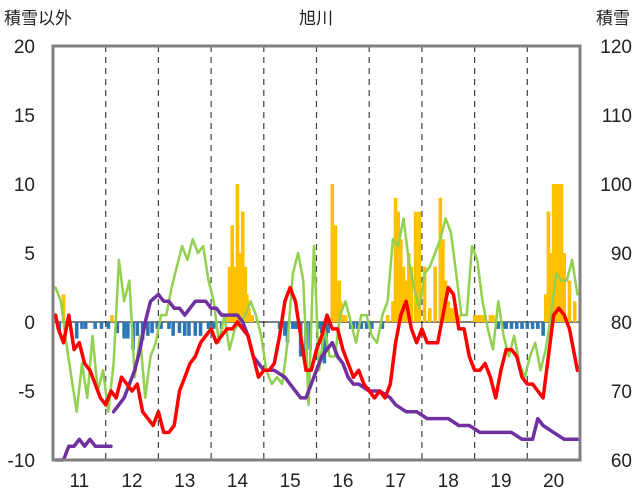 Image resolution: width=636 pixels, height=501 pixels. Describe the element at coordinates (29, 323) in the screenshot. I see `left-tick-label: 0` at that location.